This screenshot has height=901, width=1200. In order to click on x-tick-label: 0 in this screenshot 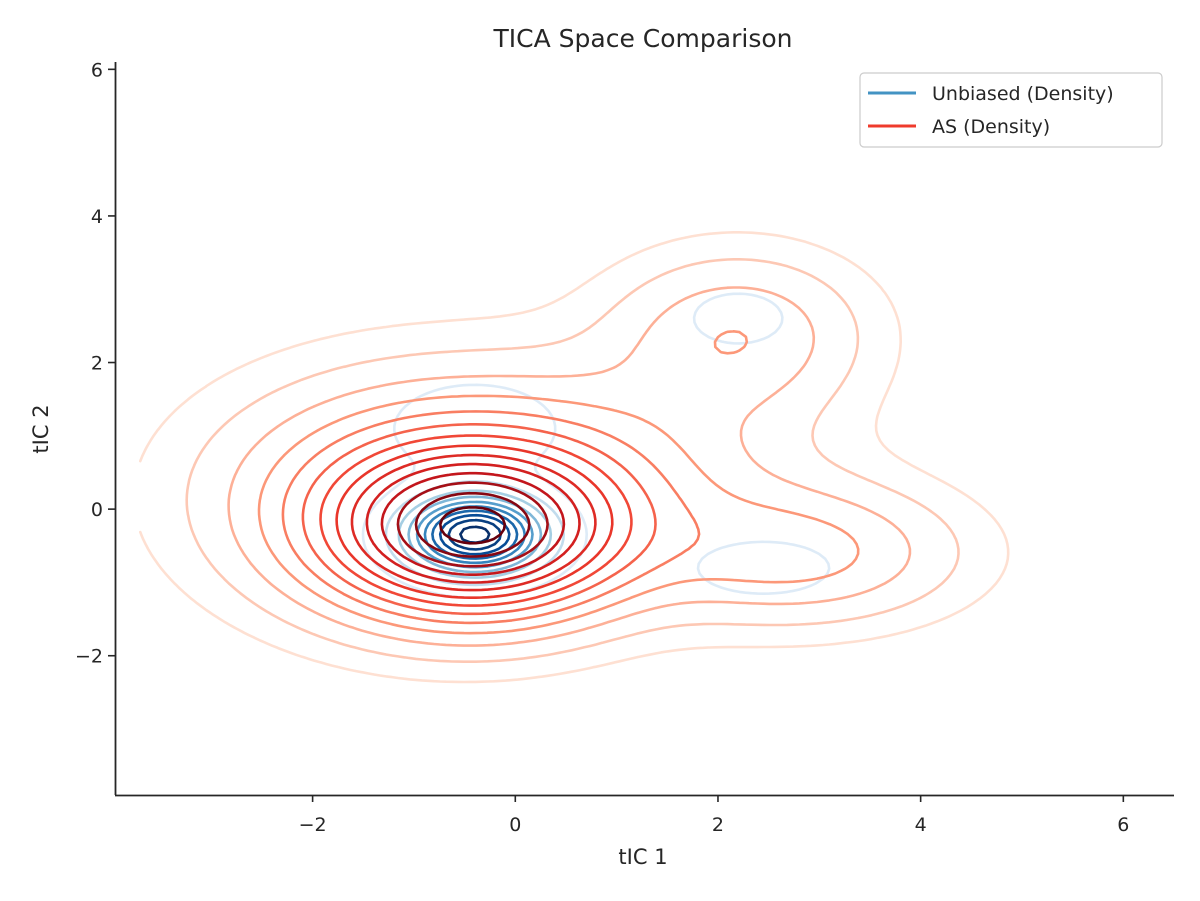, I will do `click(515, 825)`.